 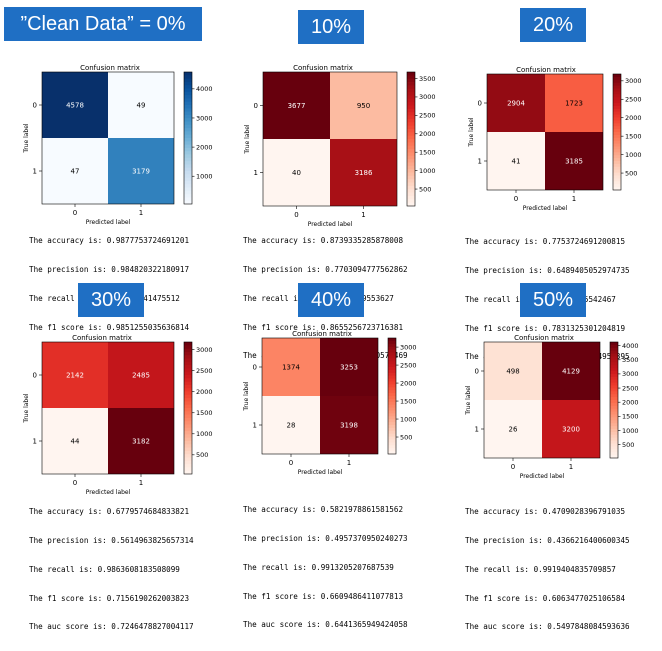 What do you see at coordinates (296, 215) in the screenshot?
I see `x-tick-label: 0` at bounding box center [296, 215].